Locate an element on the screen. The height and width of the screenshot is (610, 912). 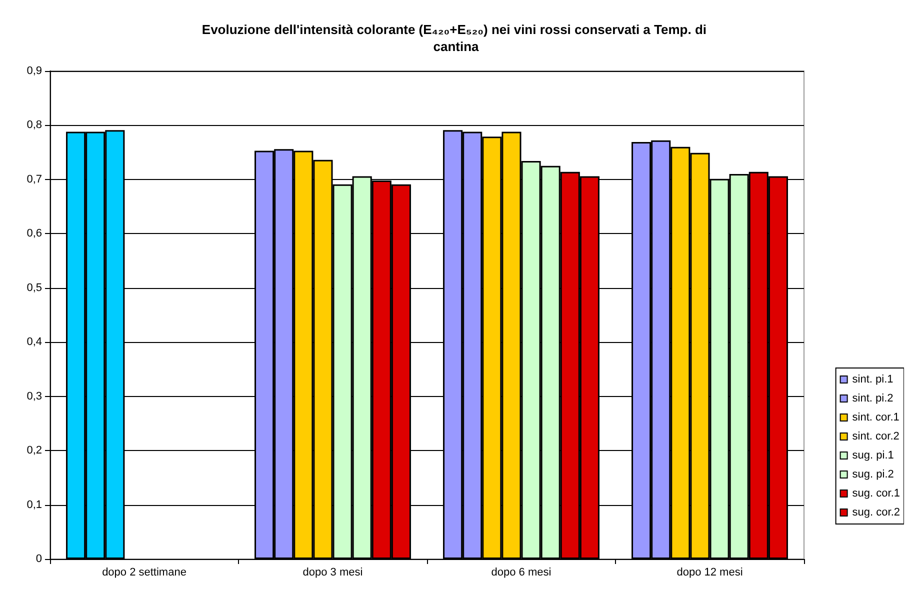
y-tick-label: 0,9 is located at coordinates (34, 71).